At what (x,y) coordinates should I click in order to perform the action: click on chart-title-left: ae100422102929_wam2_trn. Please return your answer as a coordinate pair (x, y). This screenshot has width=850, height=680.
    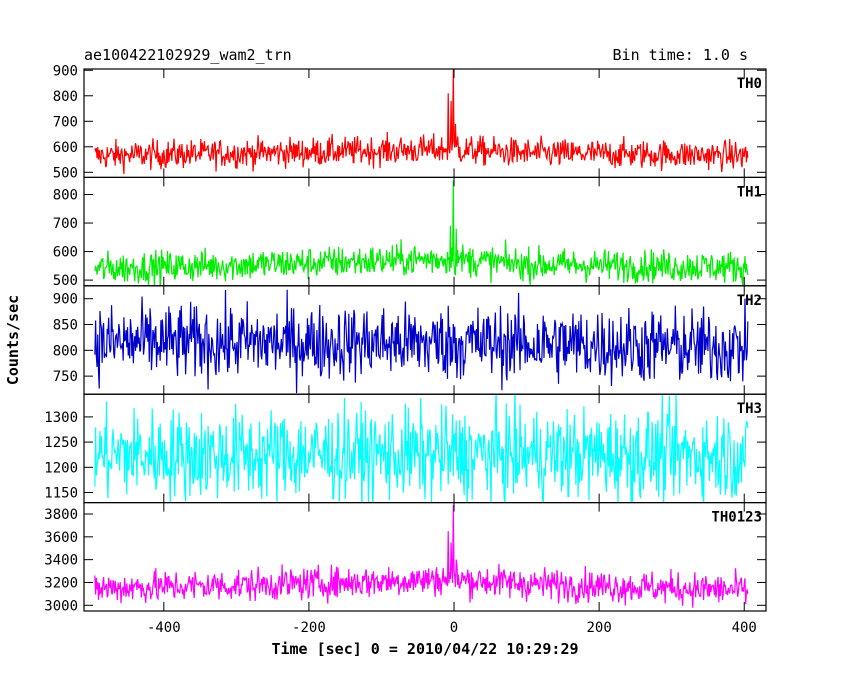
    Looking at the image, I should click on (188, 55).